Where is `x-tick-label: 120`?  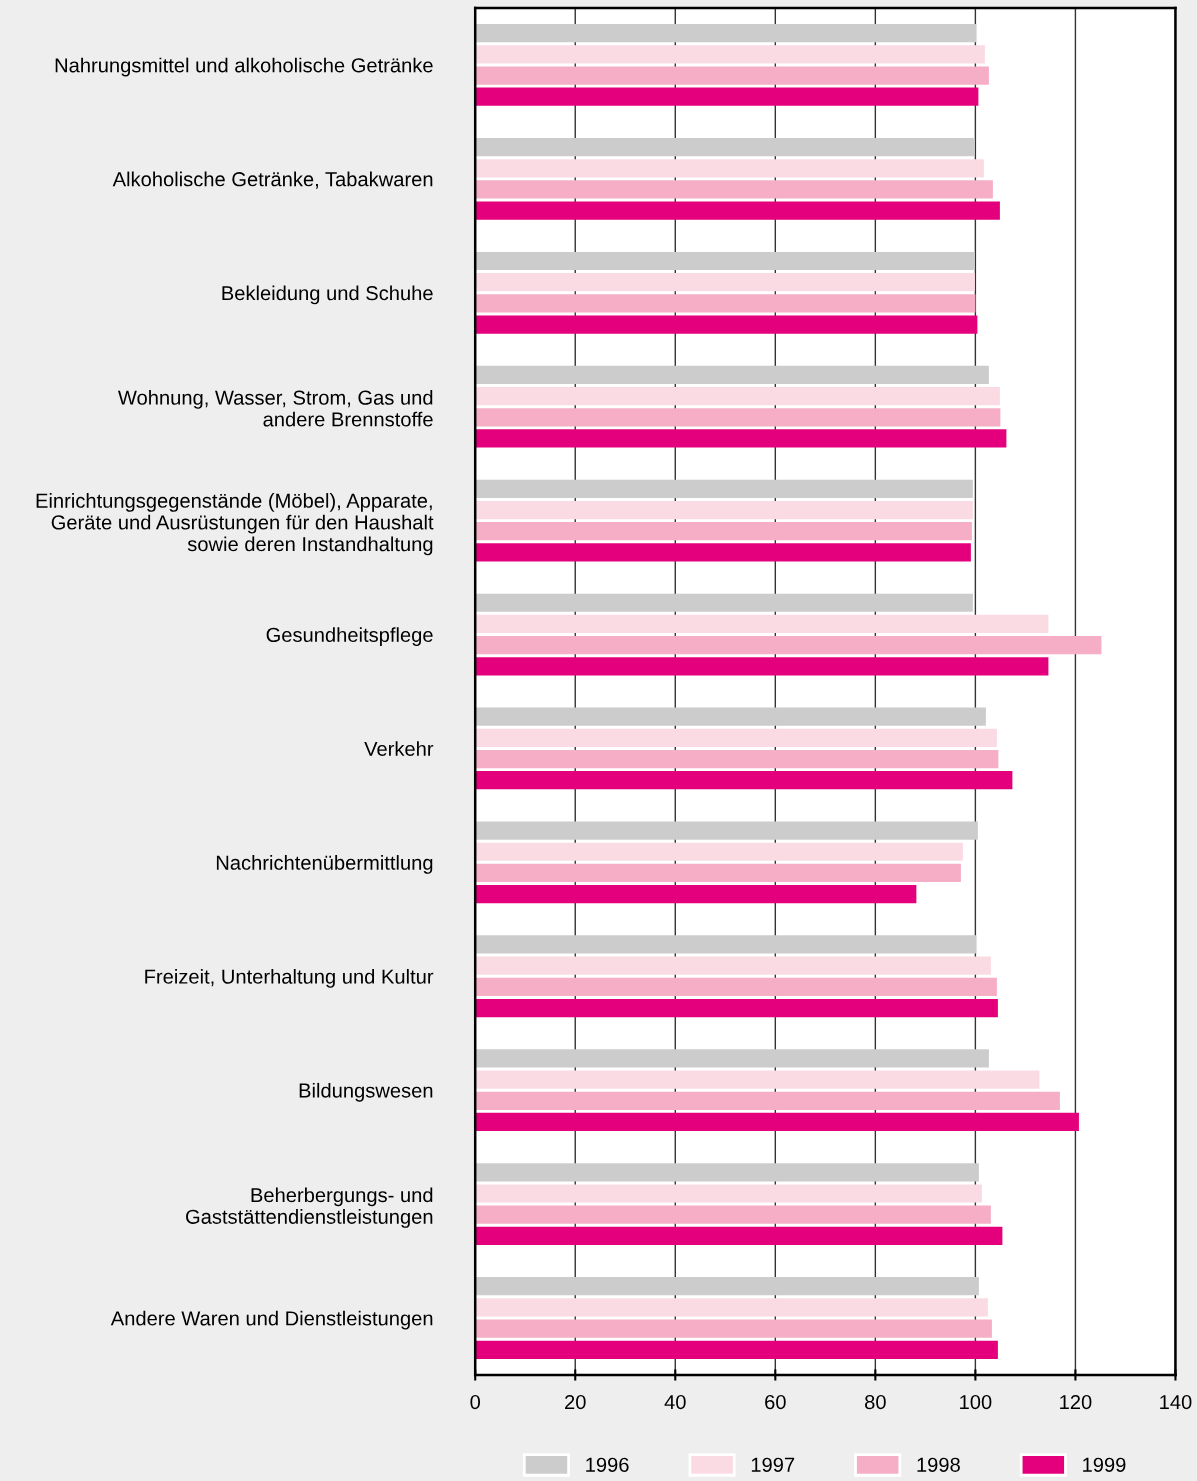
x-tick-label: 120 is located at coordinates (1076, 1402).